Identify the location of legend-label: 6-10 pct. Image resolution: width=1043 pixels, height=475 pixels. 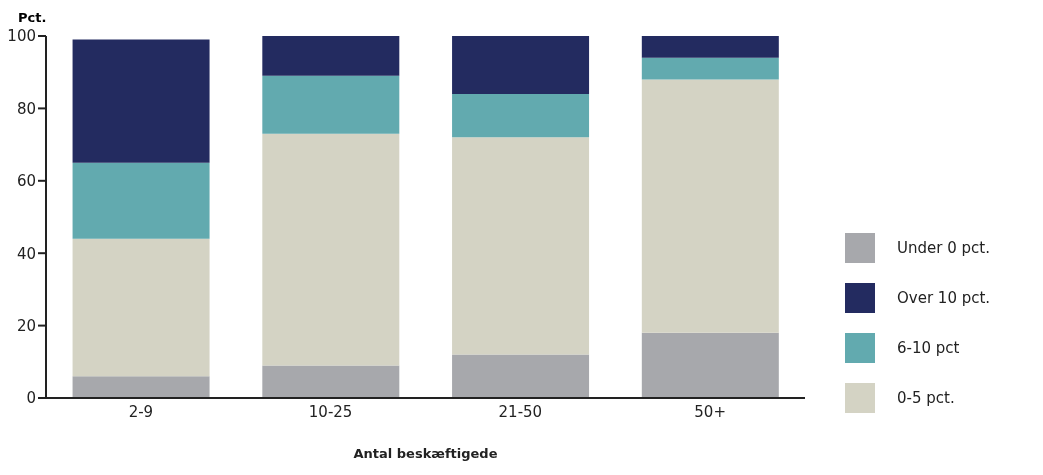
(928, 348).